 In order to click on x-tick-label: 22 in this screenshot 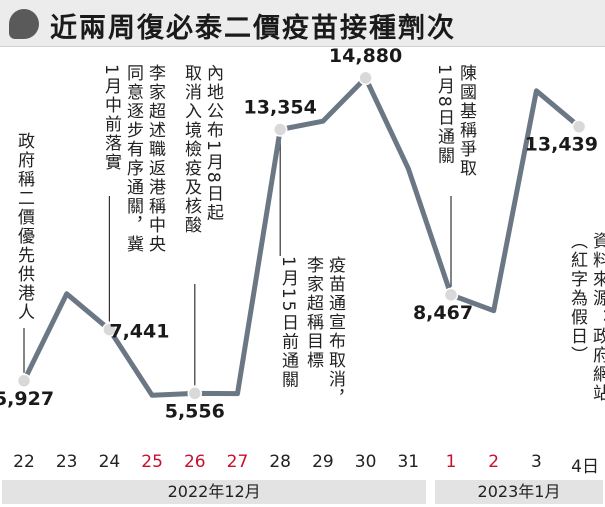, I will do `click(24, 462)`.